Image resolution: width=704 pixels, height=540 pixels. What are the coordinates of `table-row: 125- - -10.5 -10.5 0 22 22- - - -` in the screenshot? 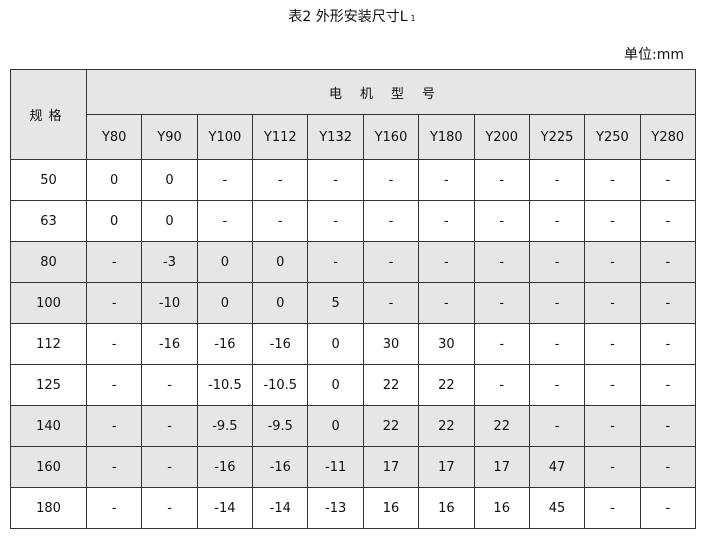 It's located at (353, 385).